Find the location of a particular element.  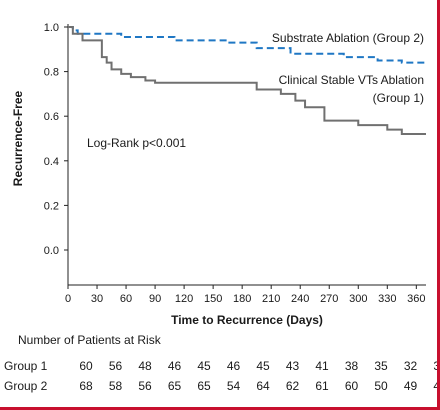

y-tick-label: 0.4 is located at coordinates (51, 162).